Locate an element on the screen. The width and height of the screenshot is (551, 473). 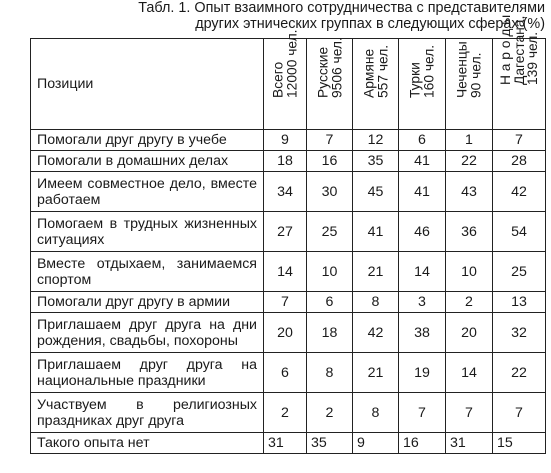
row-label: Помогали друг другу в армии is located at coordinates (147, 302).